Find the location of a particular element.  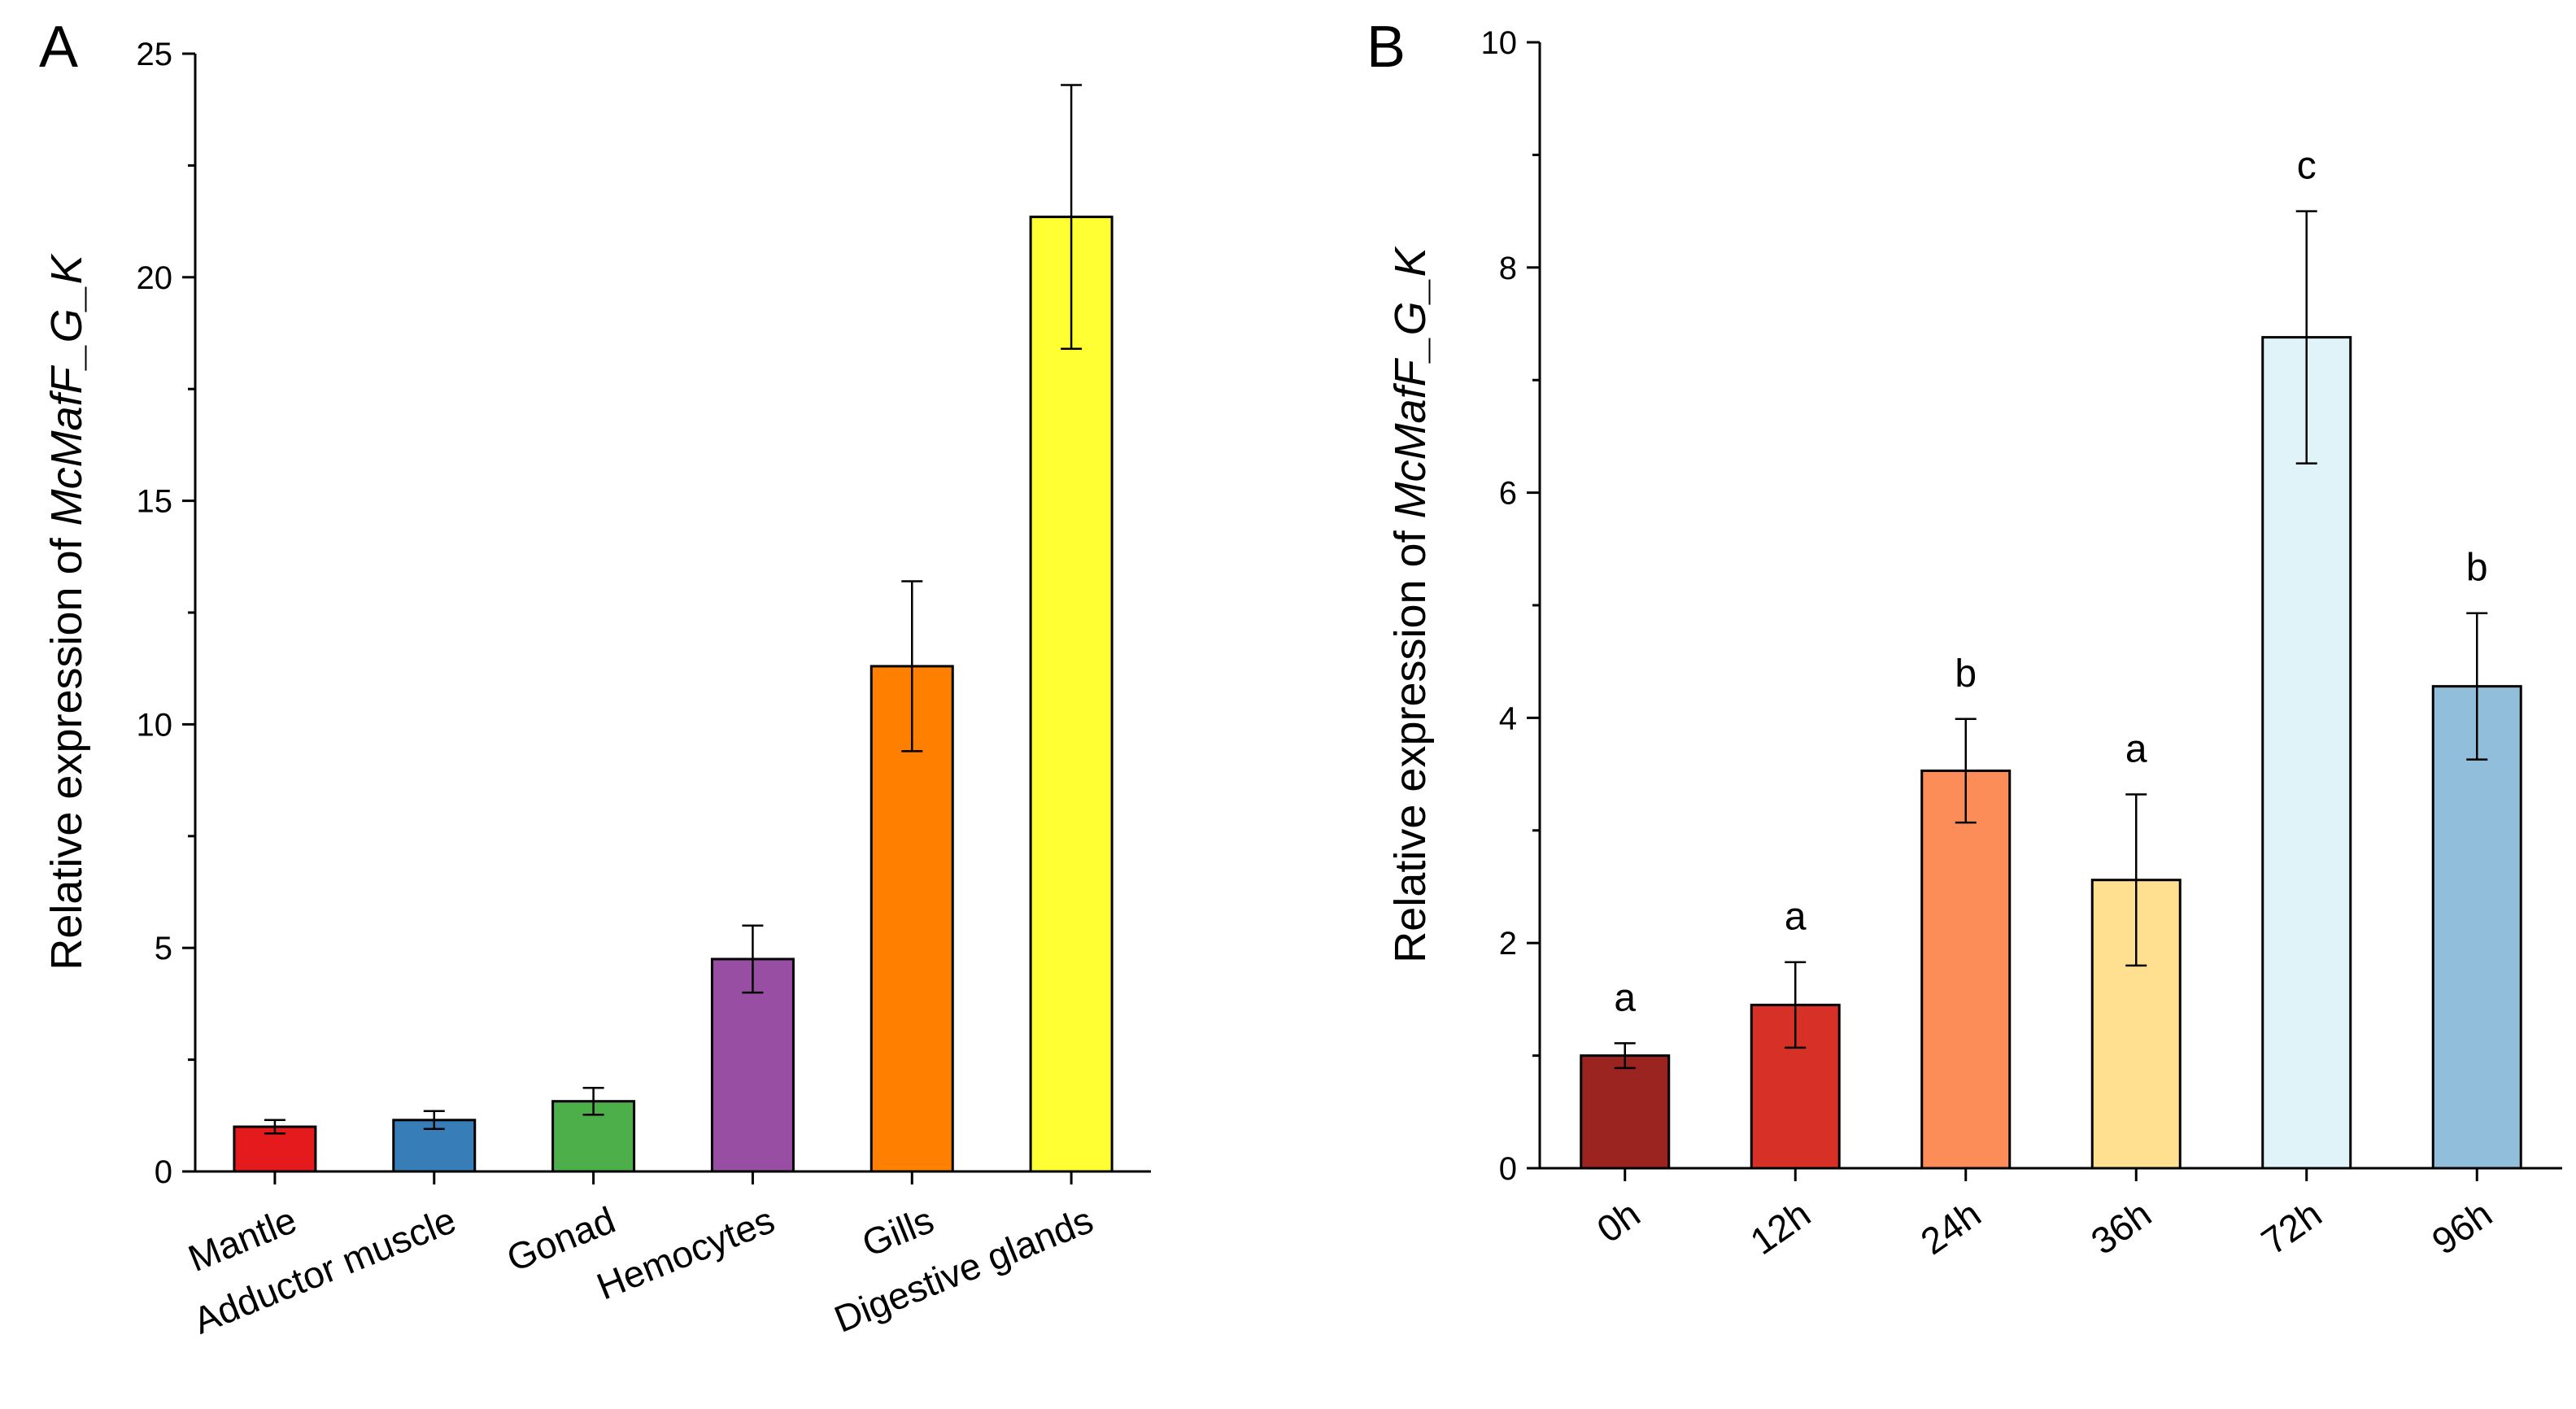

y-tick-label: 6 is located at coordinates (1508, 494).